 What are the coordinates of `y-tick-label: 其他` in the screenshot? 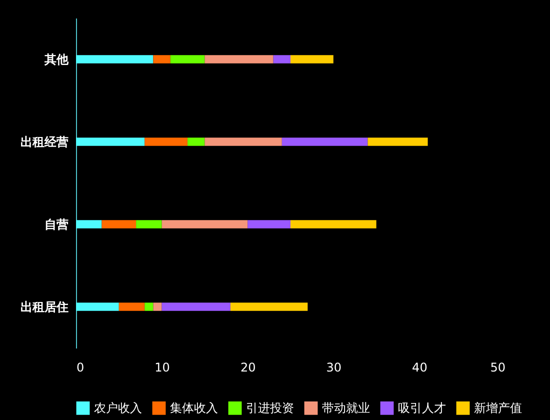 It's located at (57, 59).